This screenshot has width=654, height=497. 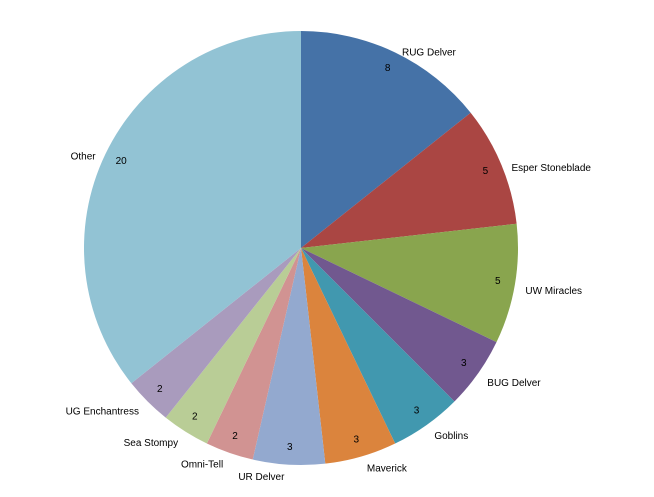 I want to click on category-label: Maverick, so click(x=387, y=468).